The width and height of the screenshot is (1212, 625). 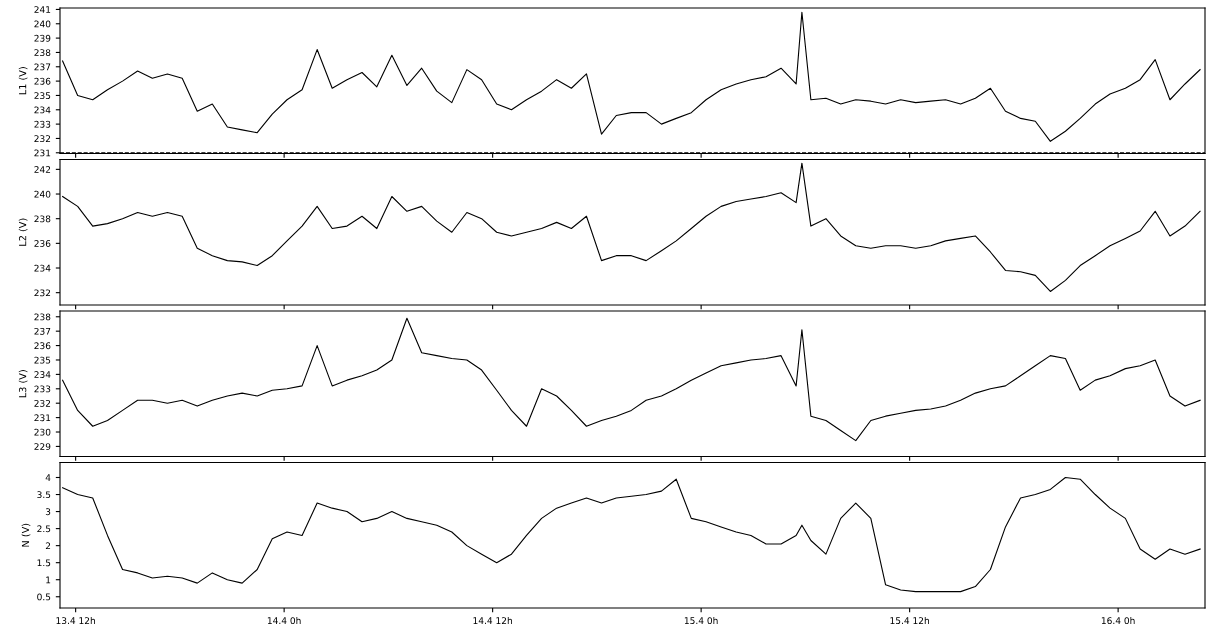 I want to click on x-tick-label: 13.4 12h, so click(x=75, y=621).